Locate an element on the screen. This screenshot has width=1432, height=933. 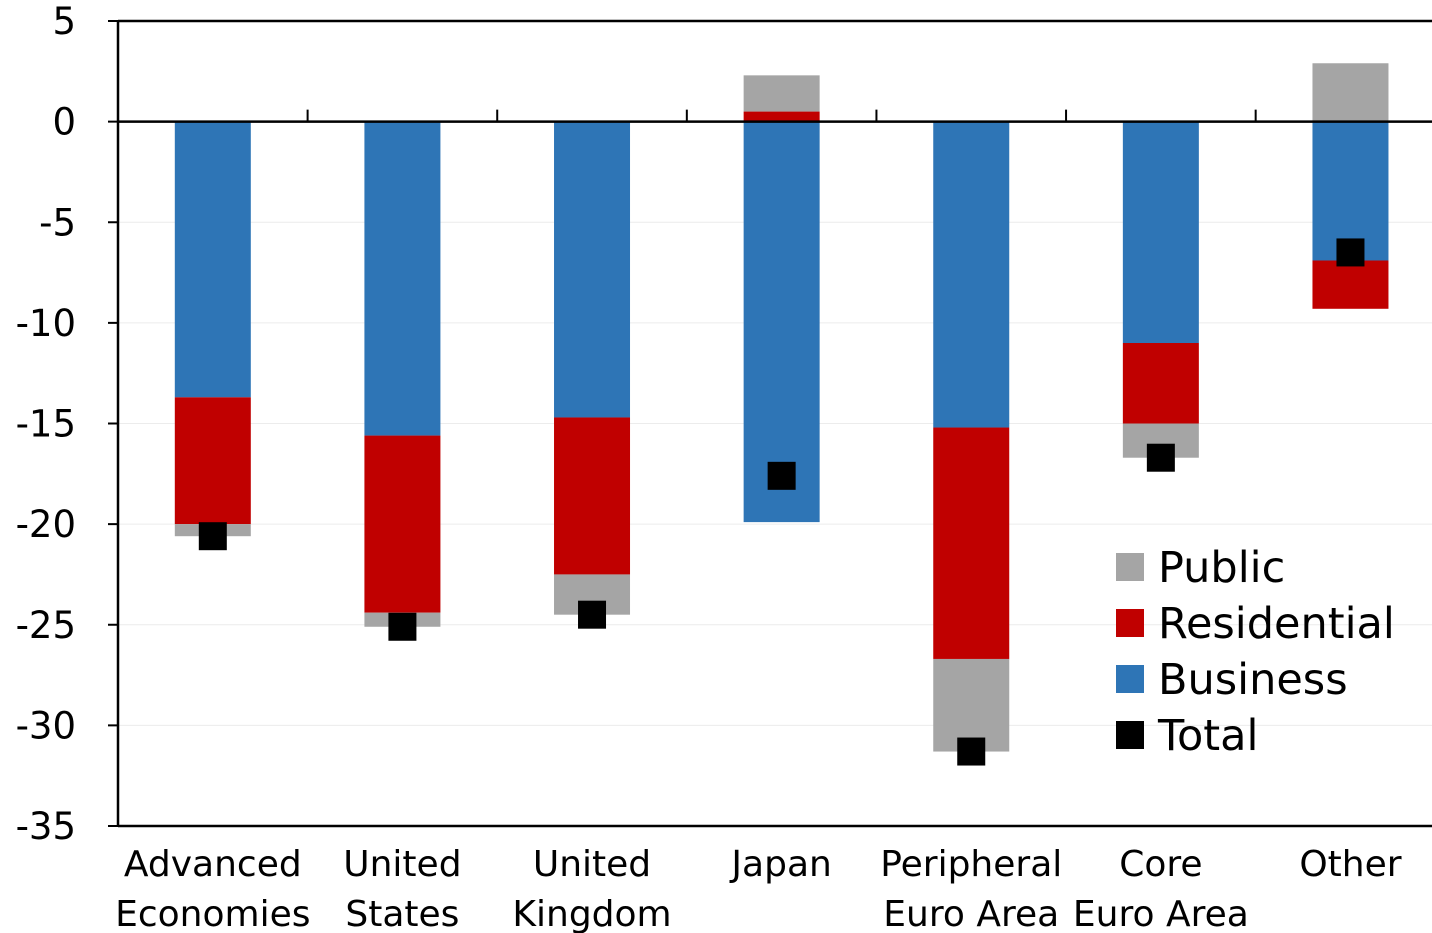
legend-label-residential: Residential is located at coordinates (1276, 624).